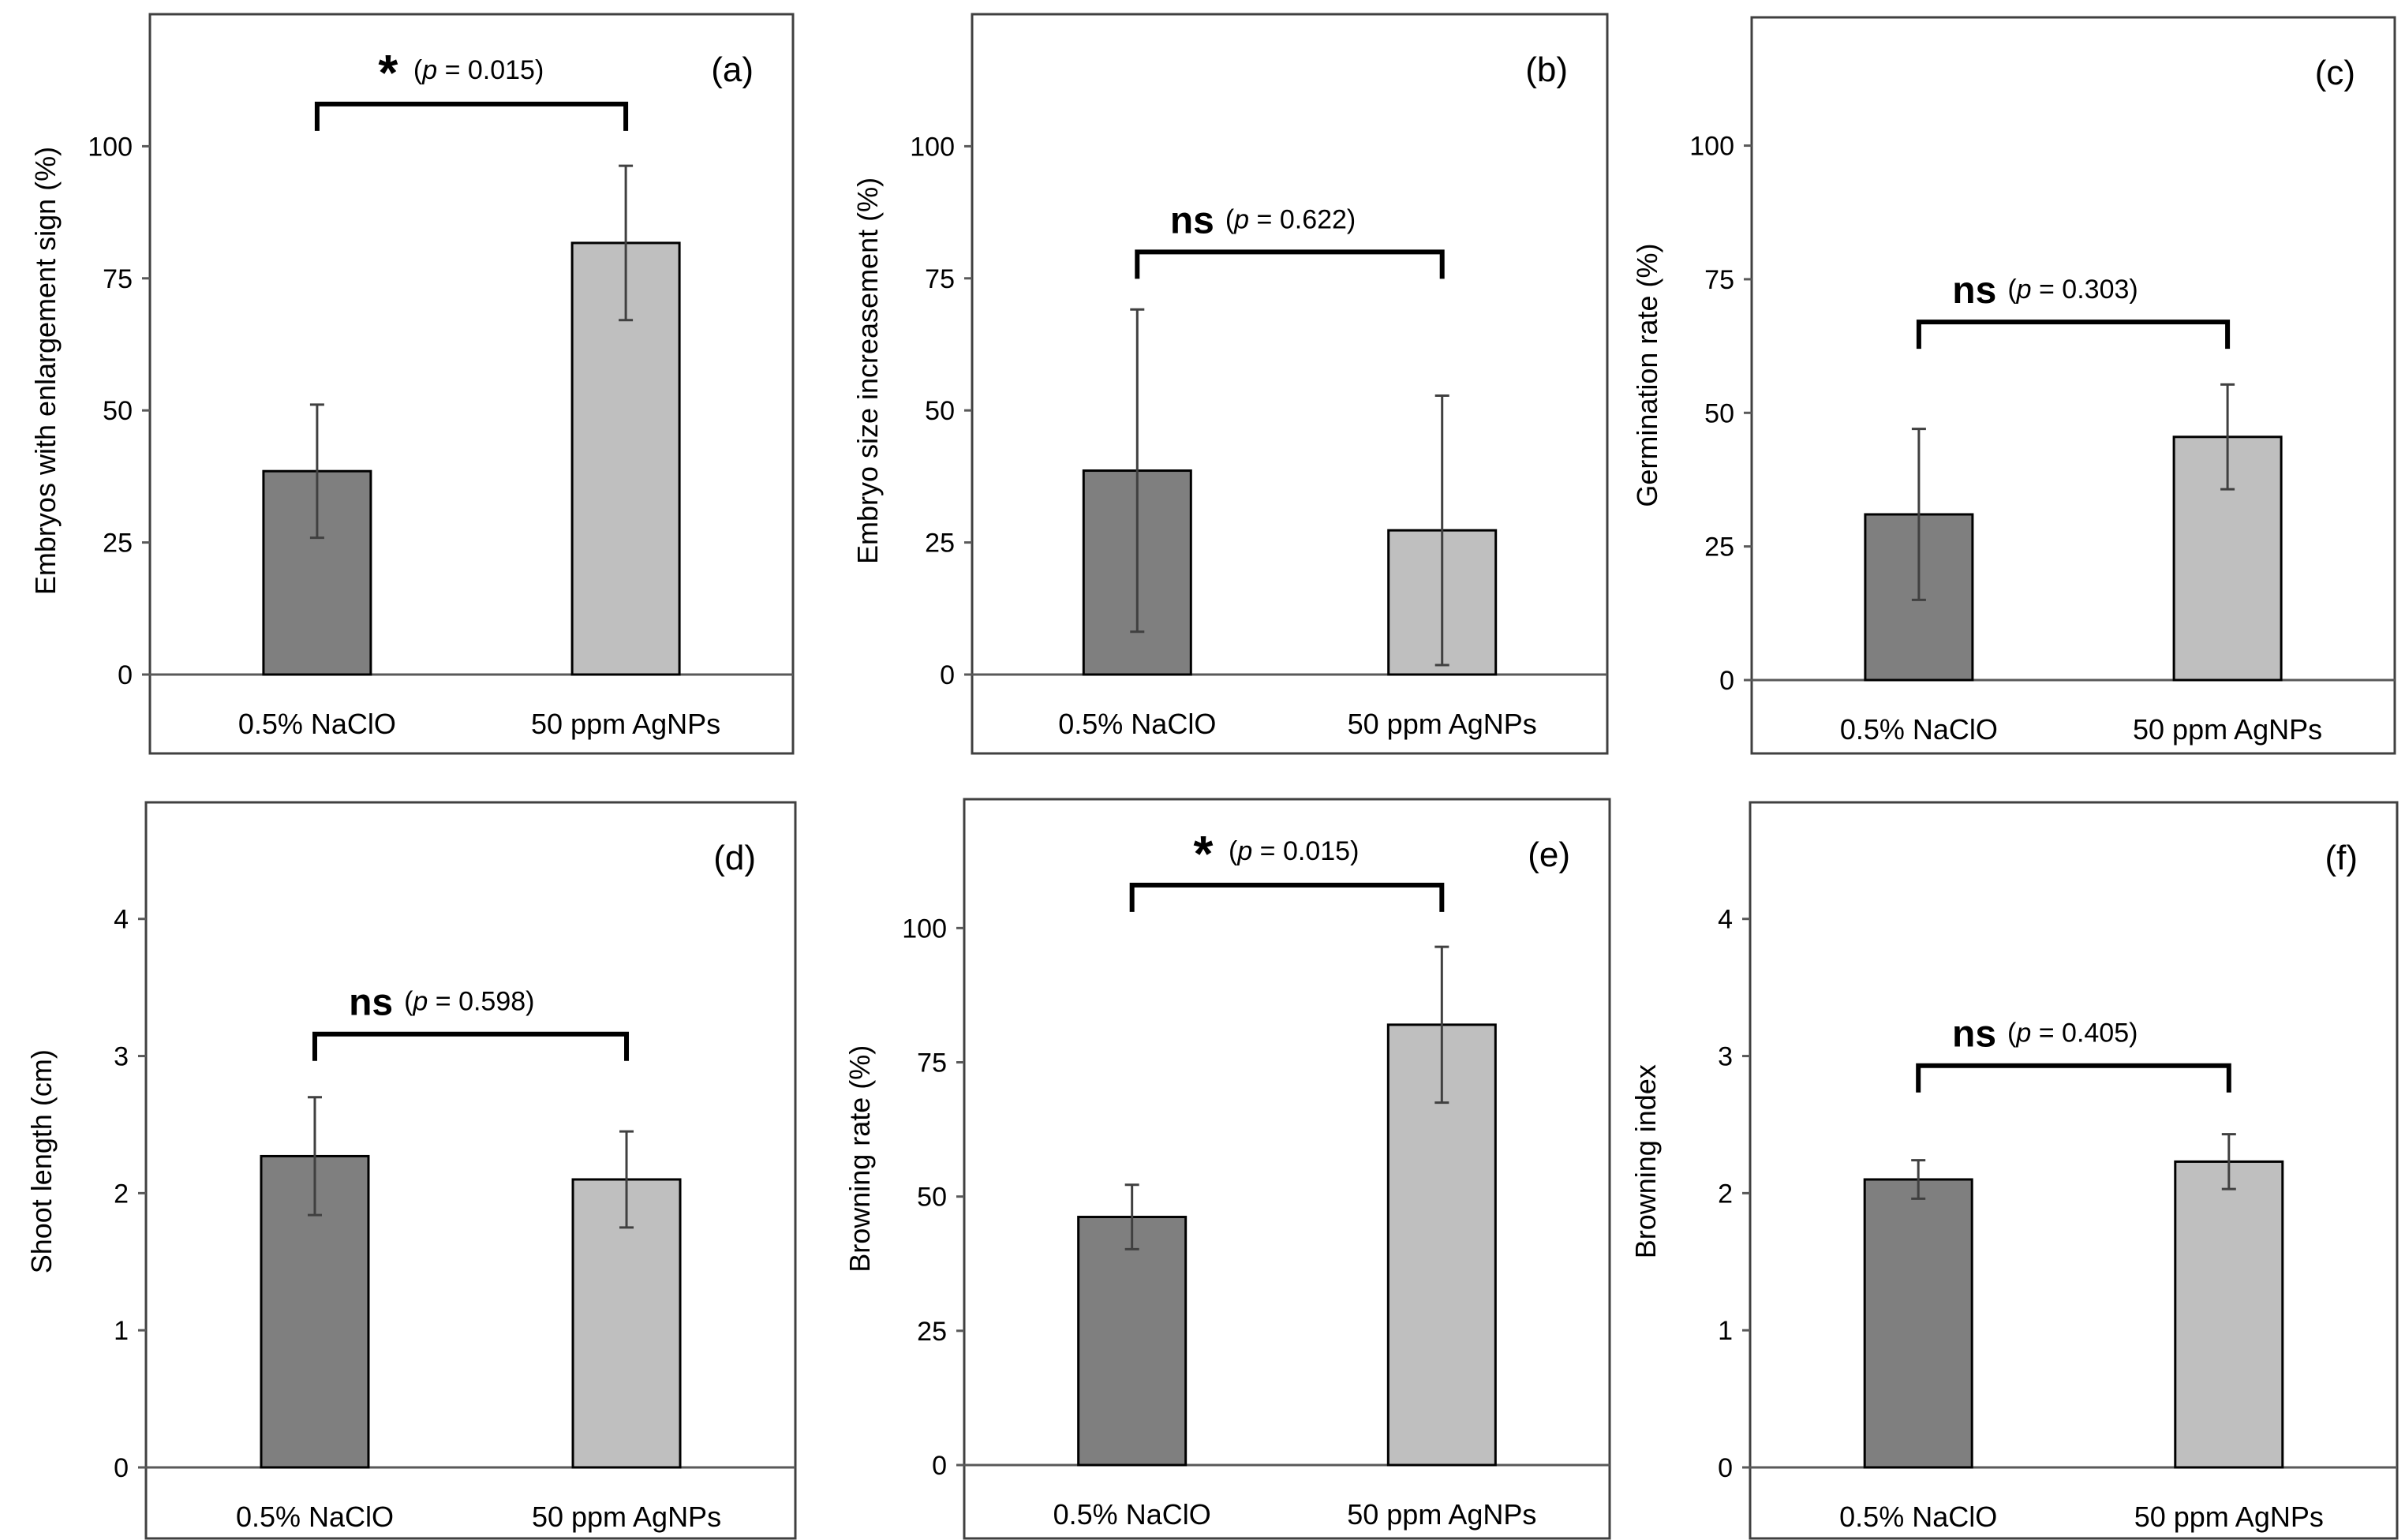 The image size is (2405, 1540). What do you see at coordinates (45, 371) in the screenshot?
I see `y-axis-label: Embryos with enlargement sign (%)` at bounding box center [45, 371].